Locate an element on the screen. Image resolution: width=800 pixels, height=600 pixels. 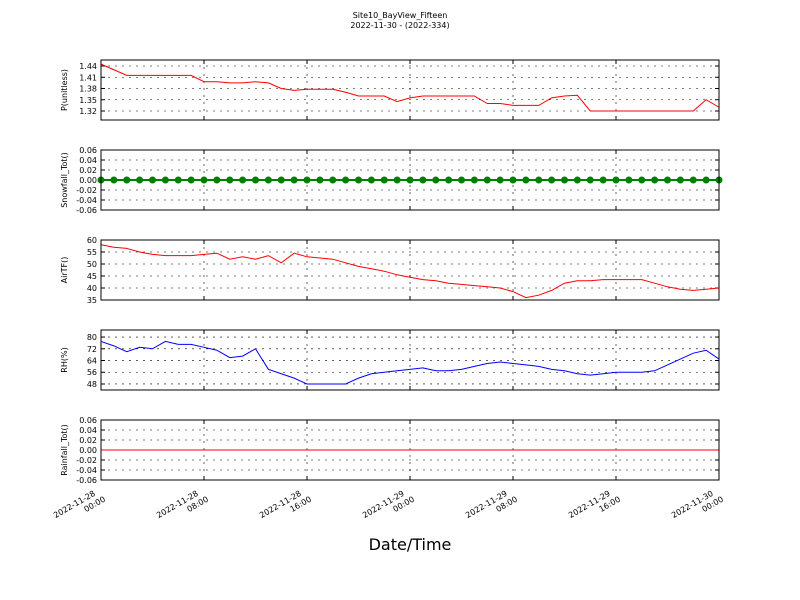
y-tick-label: 1.38 is located at coordinates (88, 89).